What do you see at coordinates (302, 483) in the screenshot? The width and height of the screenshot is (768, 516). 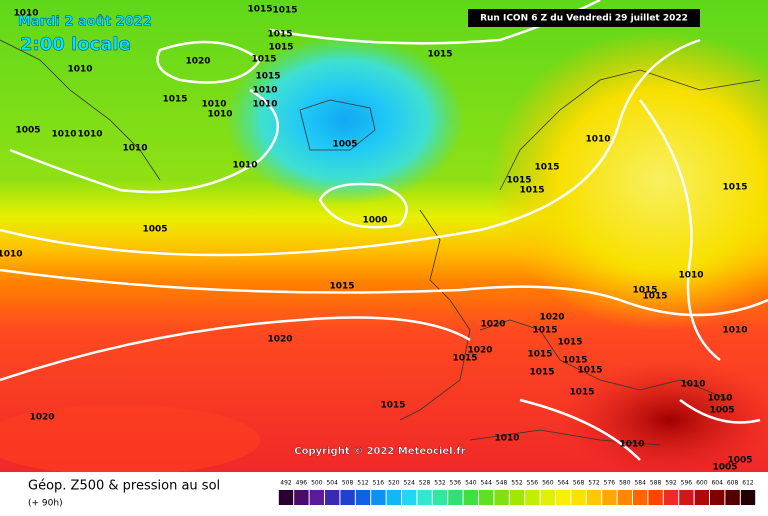 I see `scale-label: 496` at bounding box center [302, 483].